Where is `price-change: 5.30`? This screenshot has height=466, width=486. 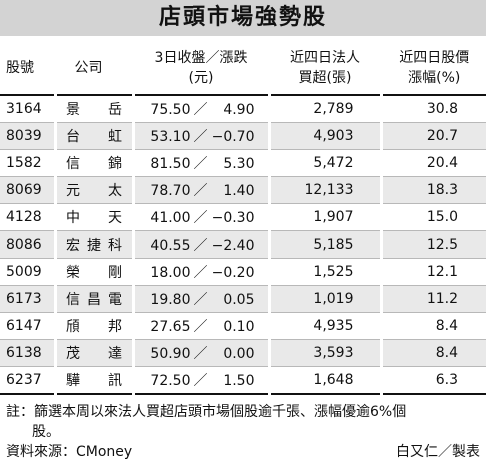
price-change: 5.30 is located at coordinates (239, 163).